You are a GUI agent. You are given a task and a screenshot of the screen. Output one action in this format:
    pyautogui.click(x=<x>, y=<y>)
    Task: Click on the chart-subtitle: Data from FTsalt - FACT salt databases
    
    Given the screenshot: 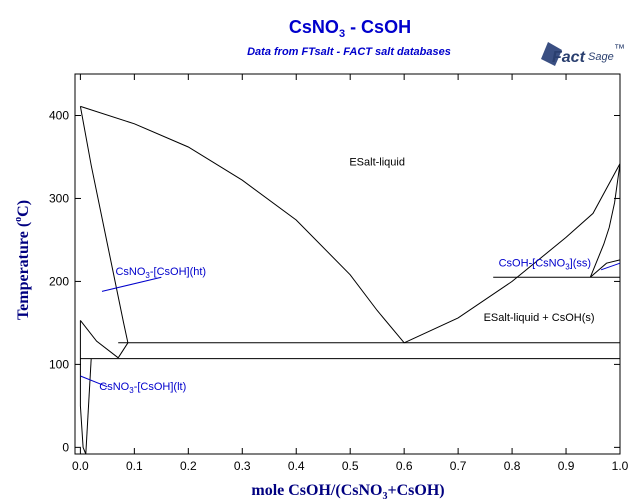 What is the action you would take?
    pyautogui.click(x=349, y=52)
    